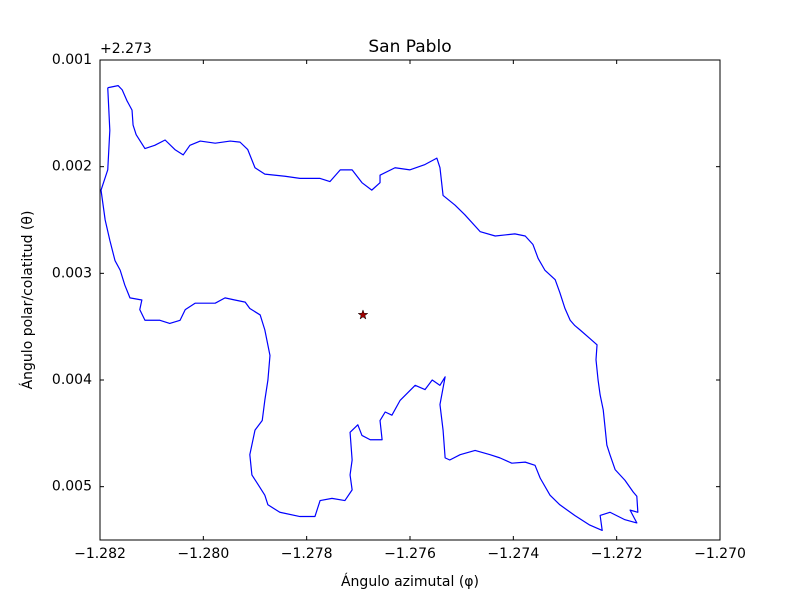 Image resolution: width=800 pixels, height=600 pixels. Describe the element at coordinates (72, 273) in the screenshot. I see `y-tick-label: 0.003` at that location.